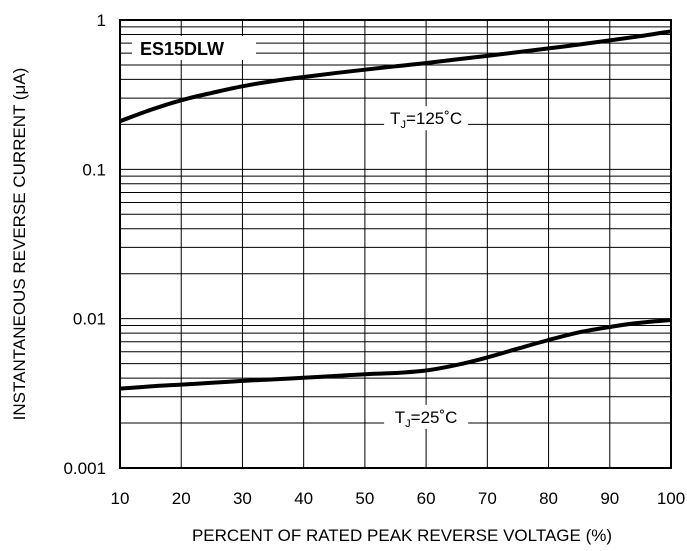  I want to click on series-label: TJ=125˚C, so click(426, 120).